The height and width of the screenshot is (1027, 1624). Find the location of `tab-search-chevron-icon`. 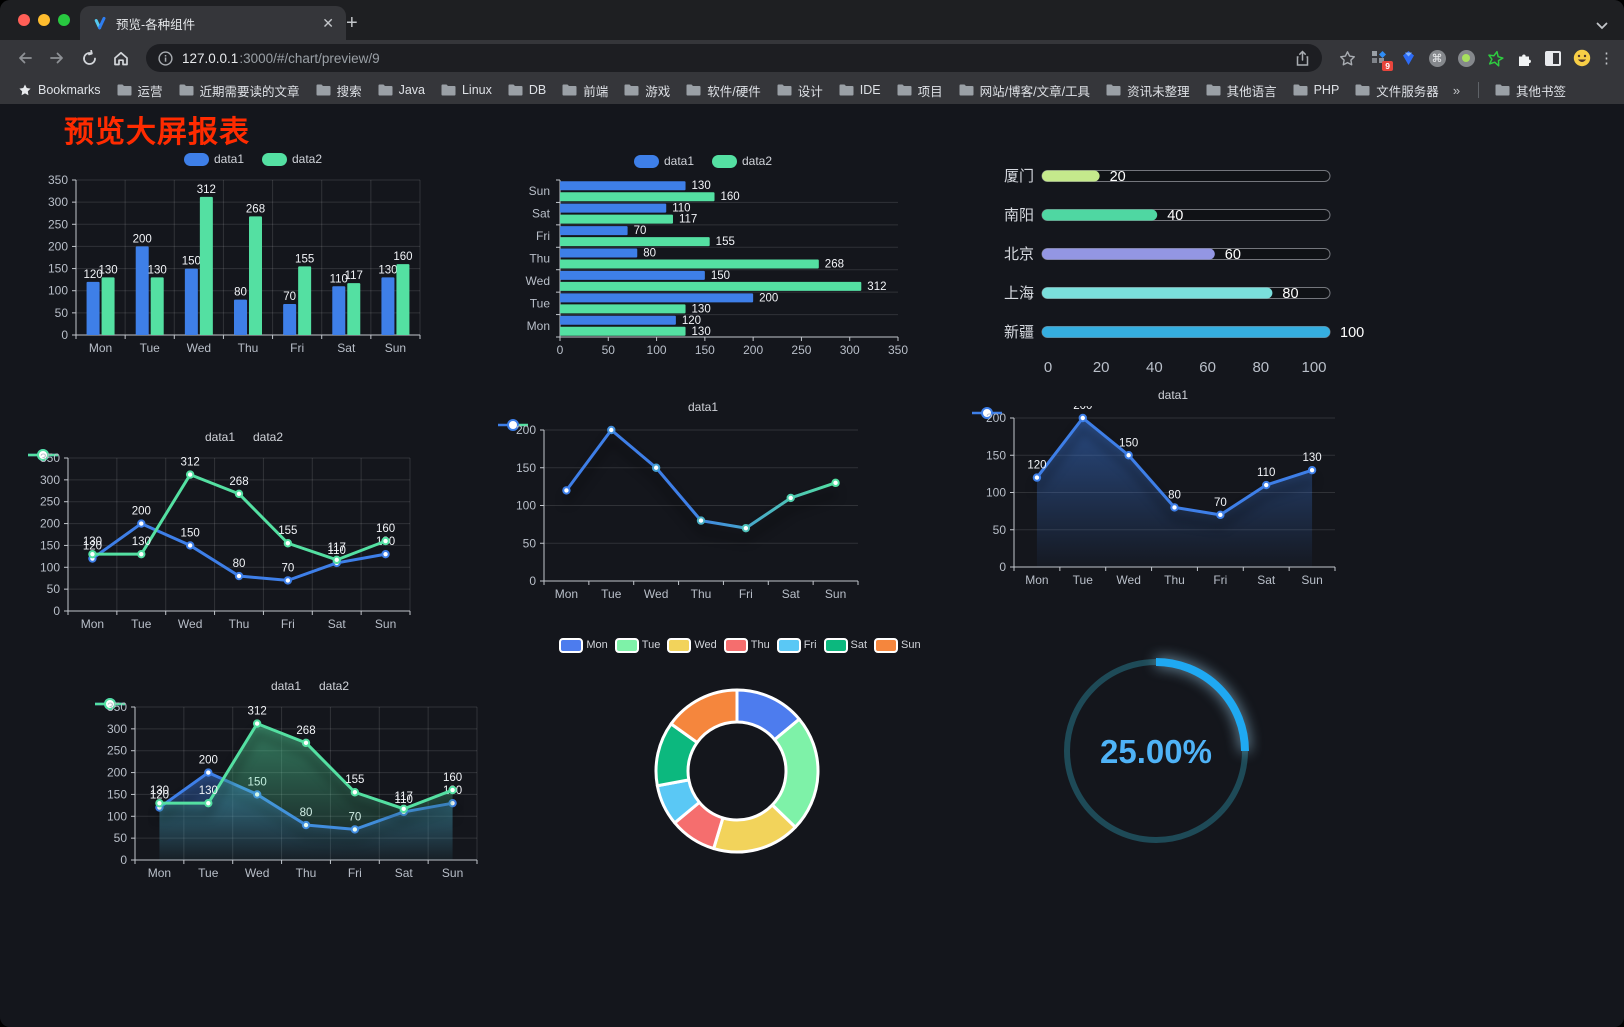

tab-search-chevron-icon is located at coordinates (1602, 26).